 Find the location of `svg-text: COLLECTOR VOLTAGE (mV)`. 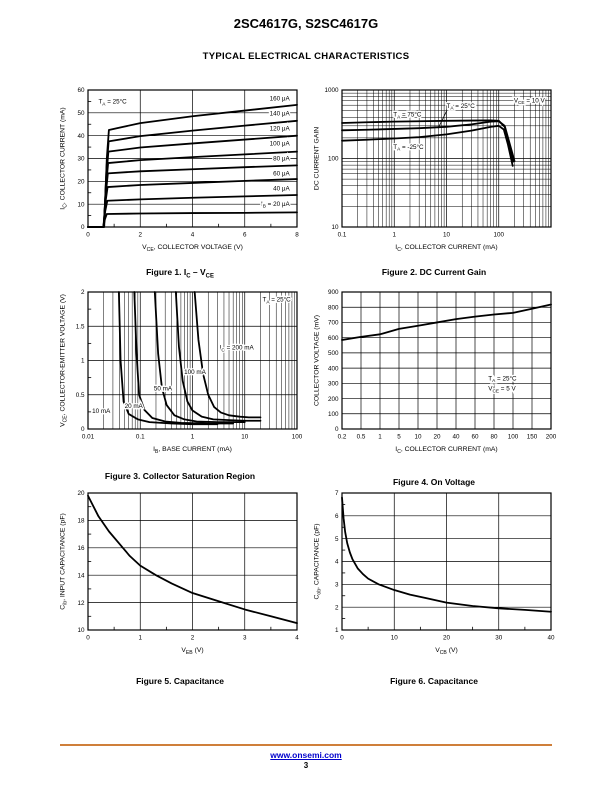

svg-text: COLLECTOR VOLTAGE (mV) is located at coordinates (317, 360).